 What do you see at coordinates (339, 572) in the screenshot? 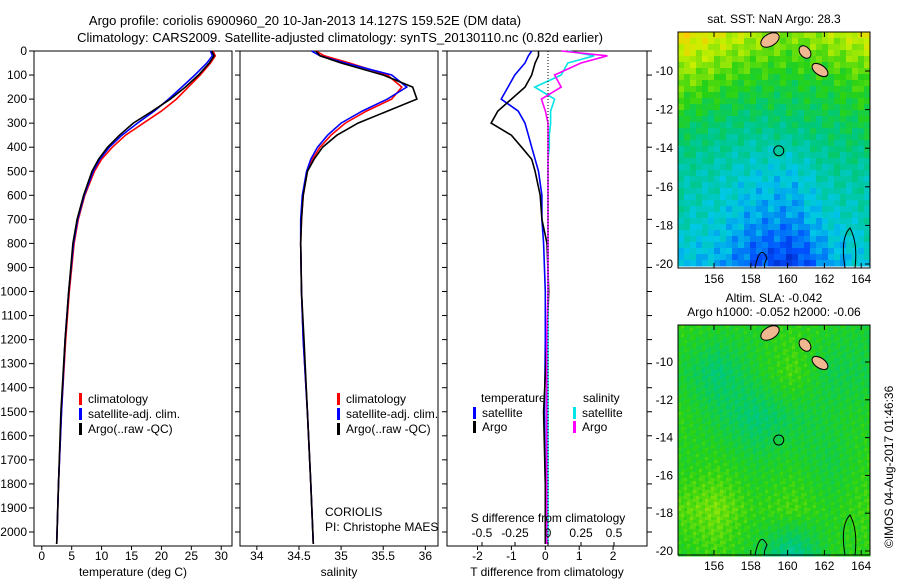
I see `x-axis-label: salinity` at bounding box center [339, 572].